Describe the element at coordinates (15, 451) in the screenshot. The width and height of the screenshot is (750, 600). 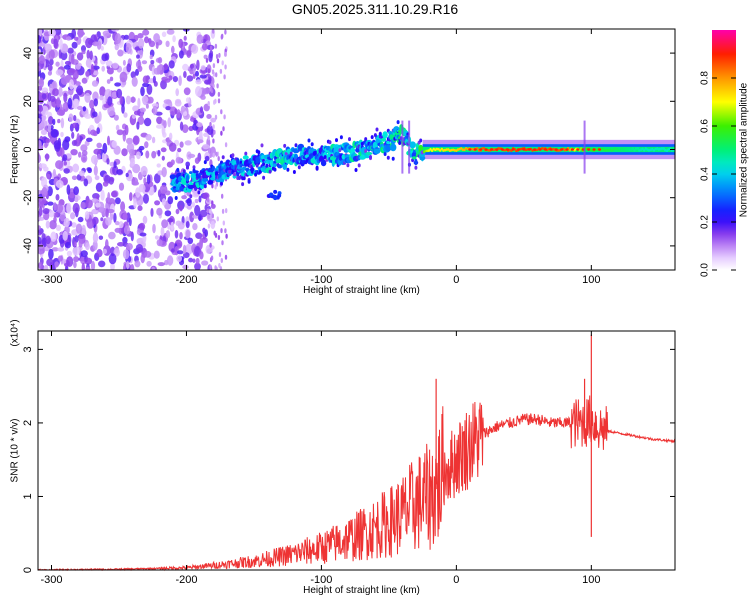
I see `y-axis-label: SNR (10 * v/v)` at that location.